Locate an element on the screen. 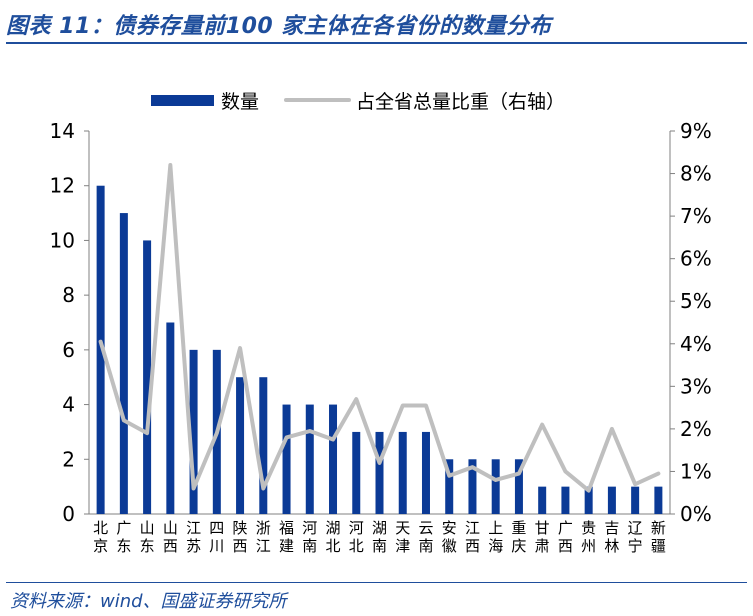 The height and width of the screenshot is (616, 753). x-tick-label: 山西 is located at coordinates (170, 537).